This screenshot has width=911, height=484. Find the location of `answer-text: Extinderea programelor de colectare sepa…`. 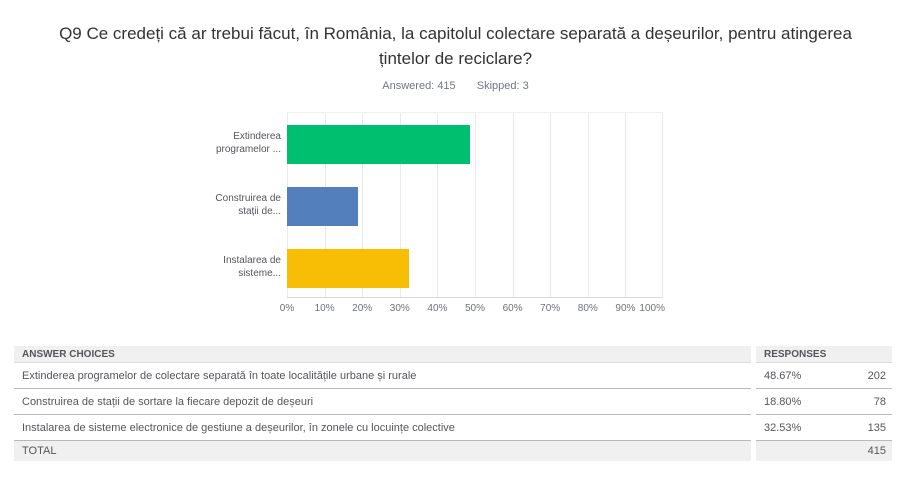

answer-text: Extinderea programelor de colectare sepa… is located at coordinates (219, 375).